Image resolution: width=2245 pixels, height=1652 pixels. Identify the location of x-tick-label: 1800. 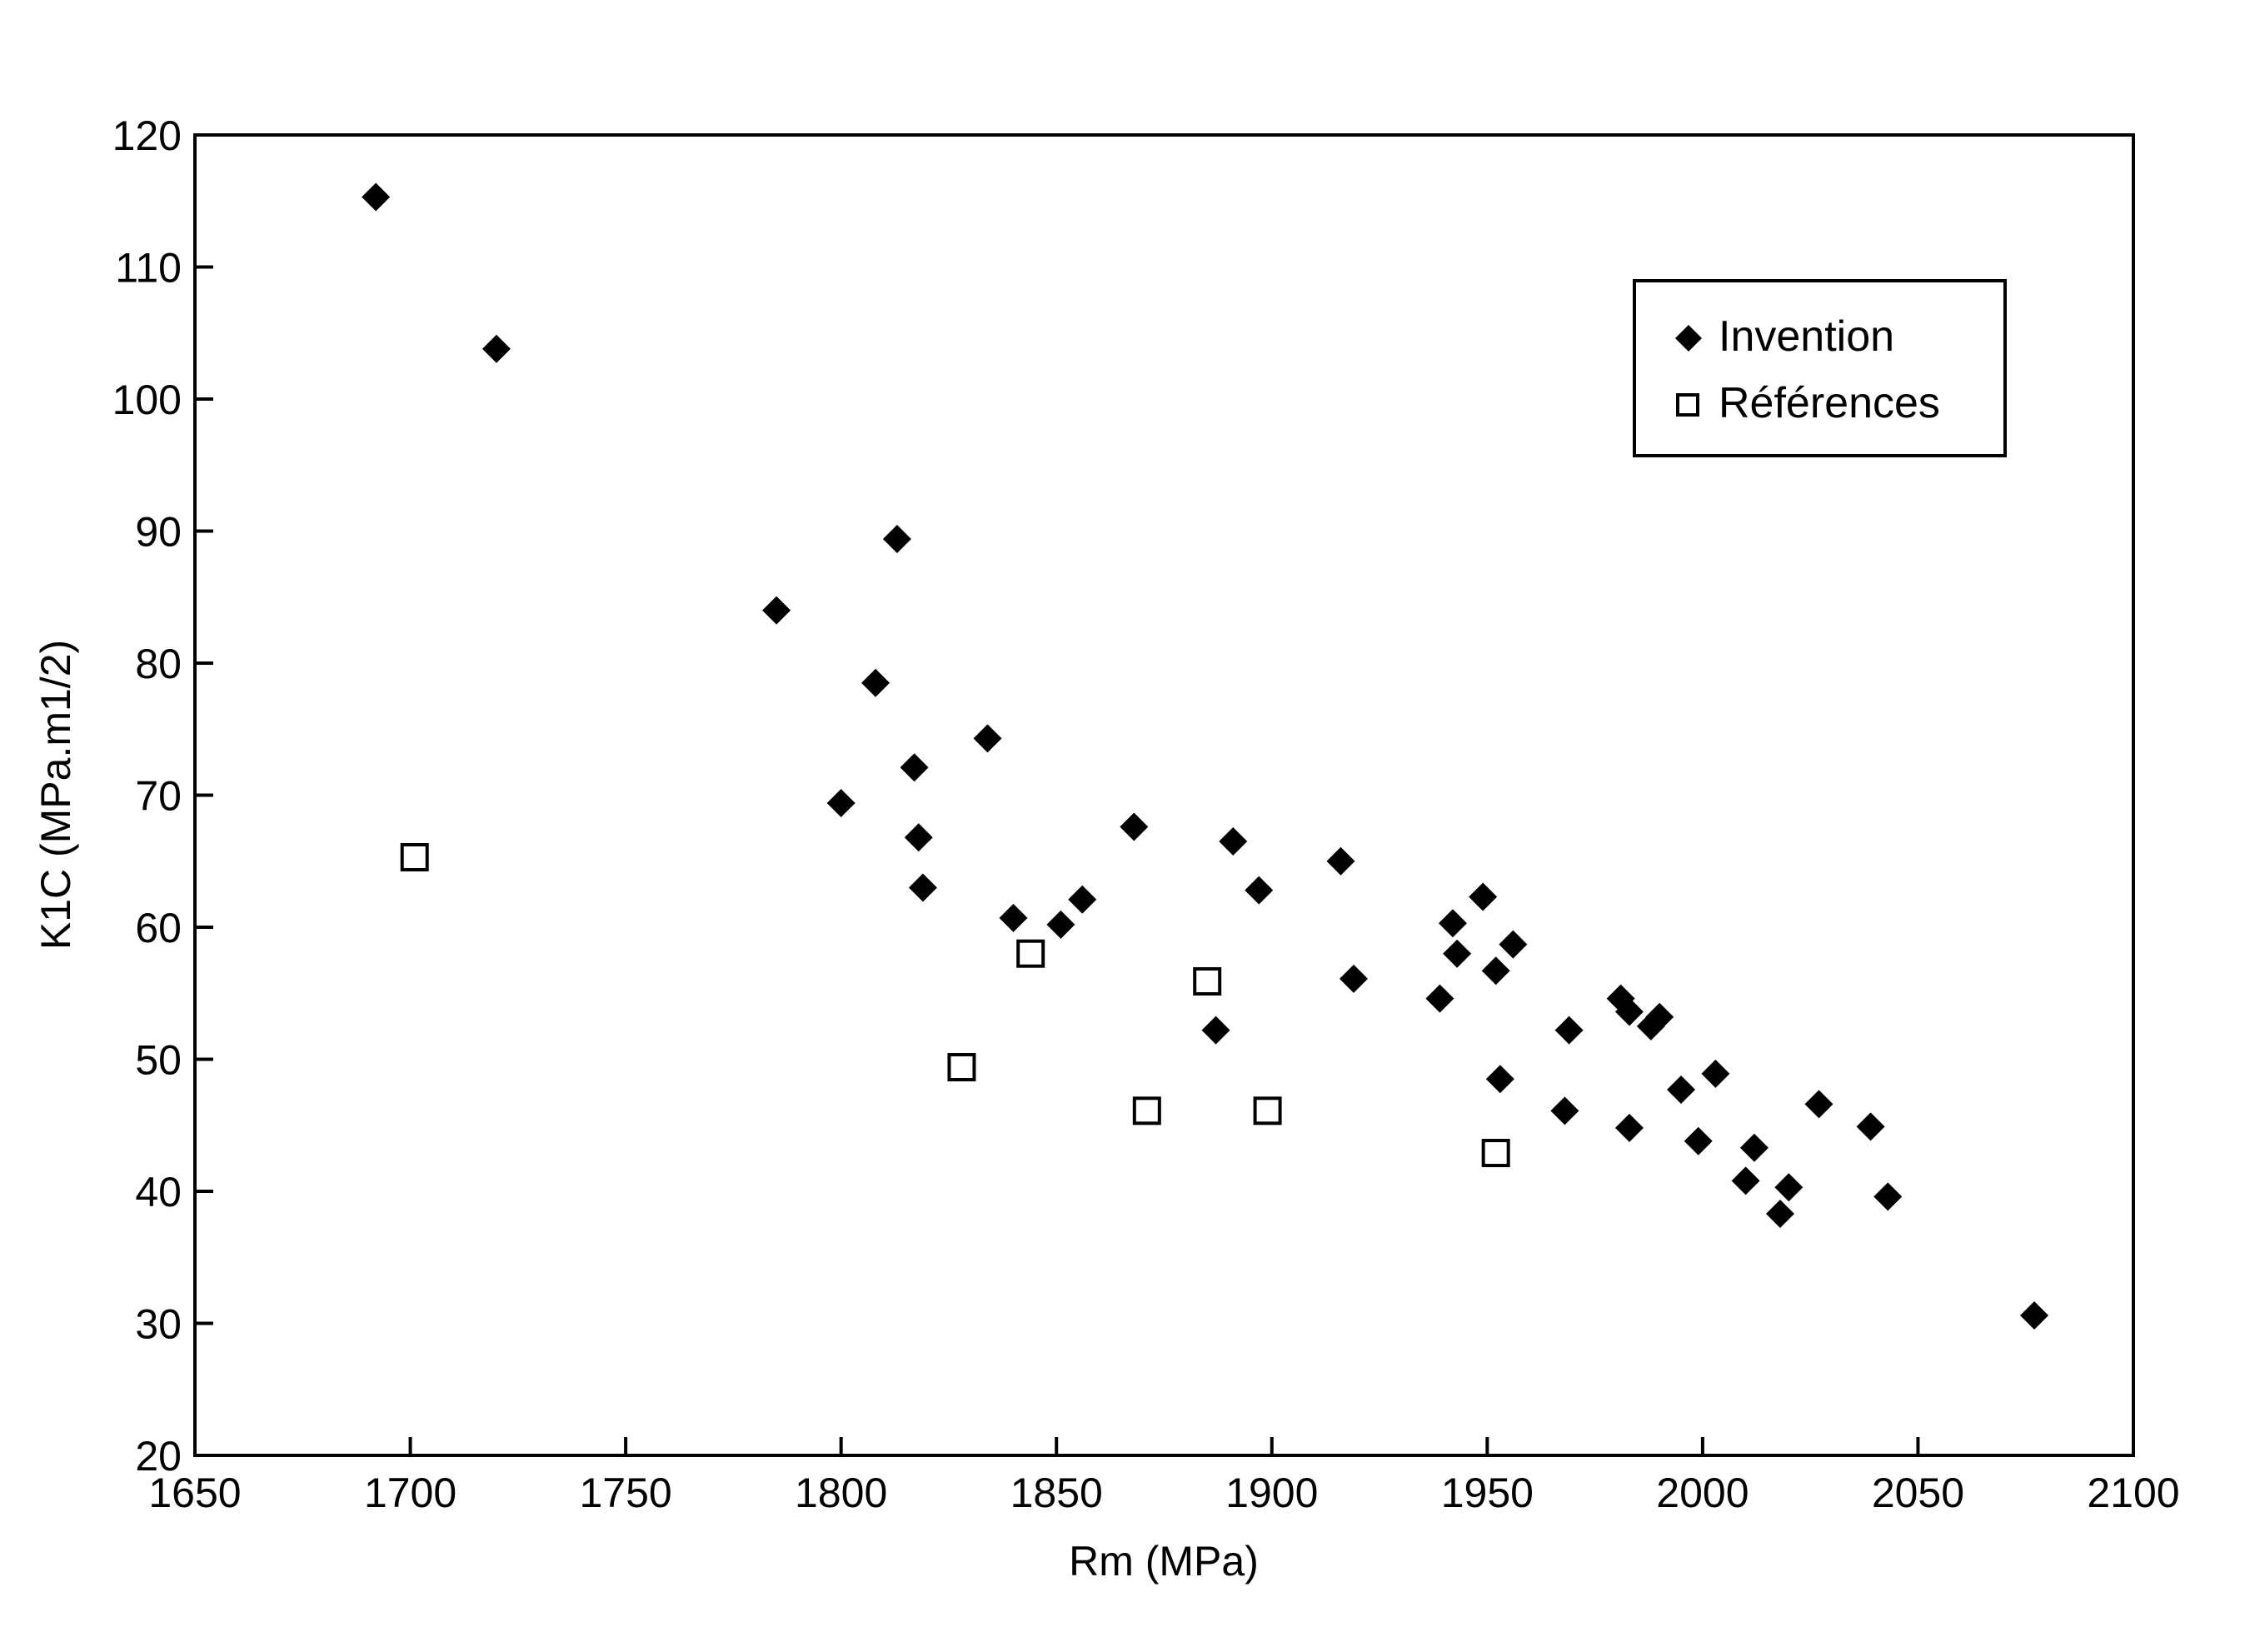
(841, 1493).